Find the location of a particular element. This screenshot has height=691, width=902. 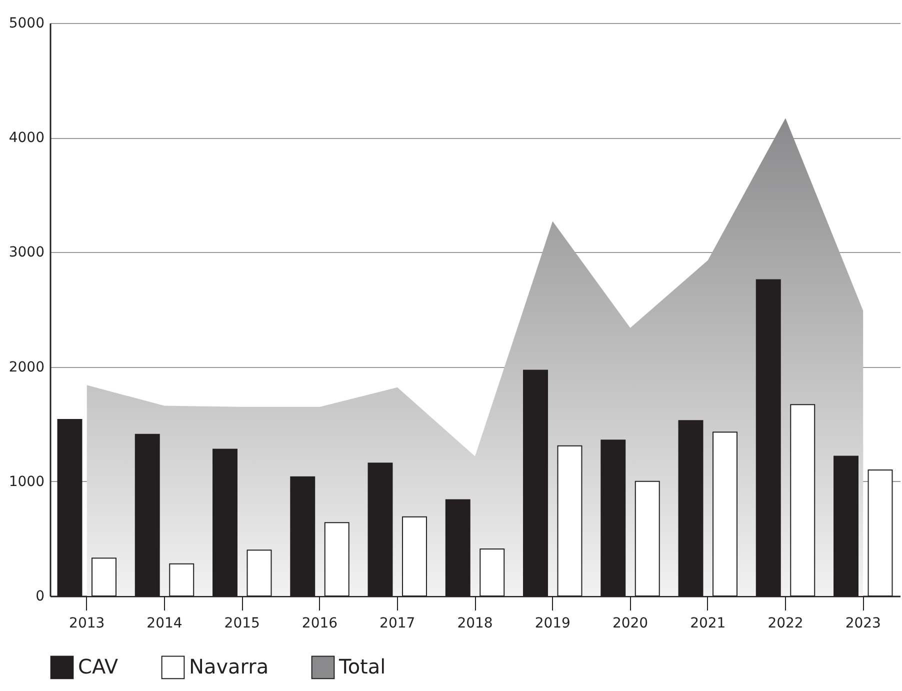

x-tick-label: 2021 is located at coordinates (708, 624).